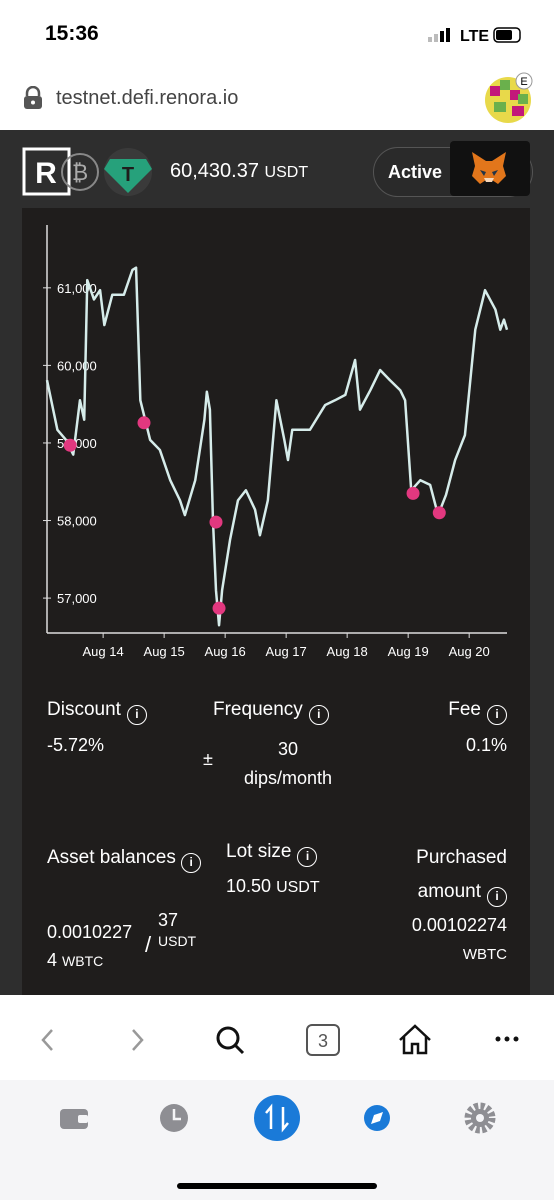  What do you see at coordinates (259, 851) in the screenshot?
I see `label: Lot size` at bounding box center [259, 851].